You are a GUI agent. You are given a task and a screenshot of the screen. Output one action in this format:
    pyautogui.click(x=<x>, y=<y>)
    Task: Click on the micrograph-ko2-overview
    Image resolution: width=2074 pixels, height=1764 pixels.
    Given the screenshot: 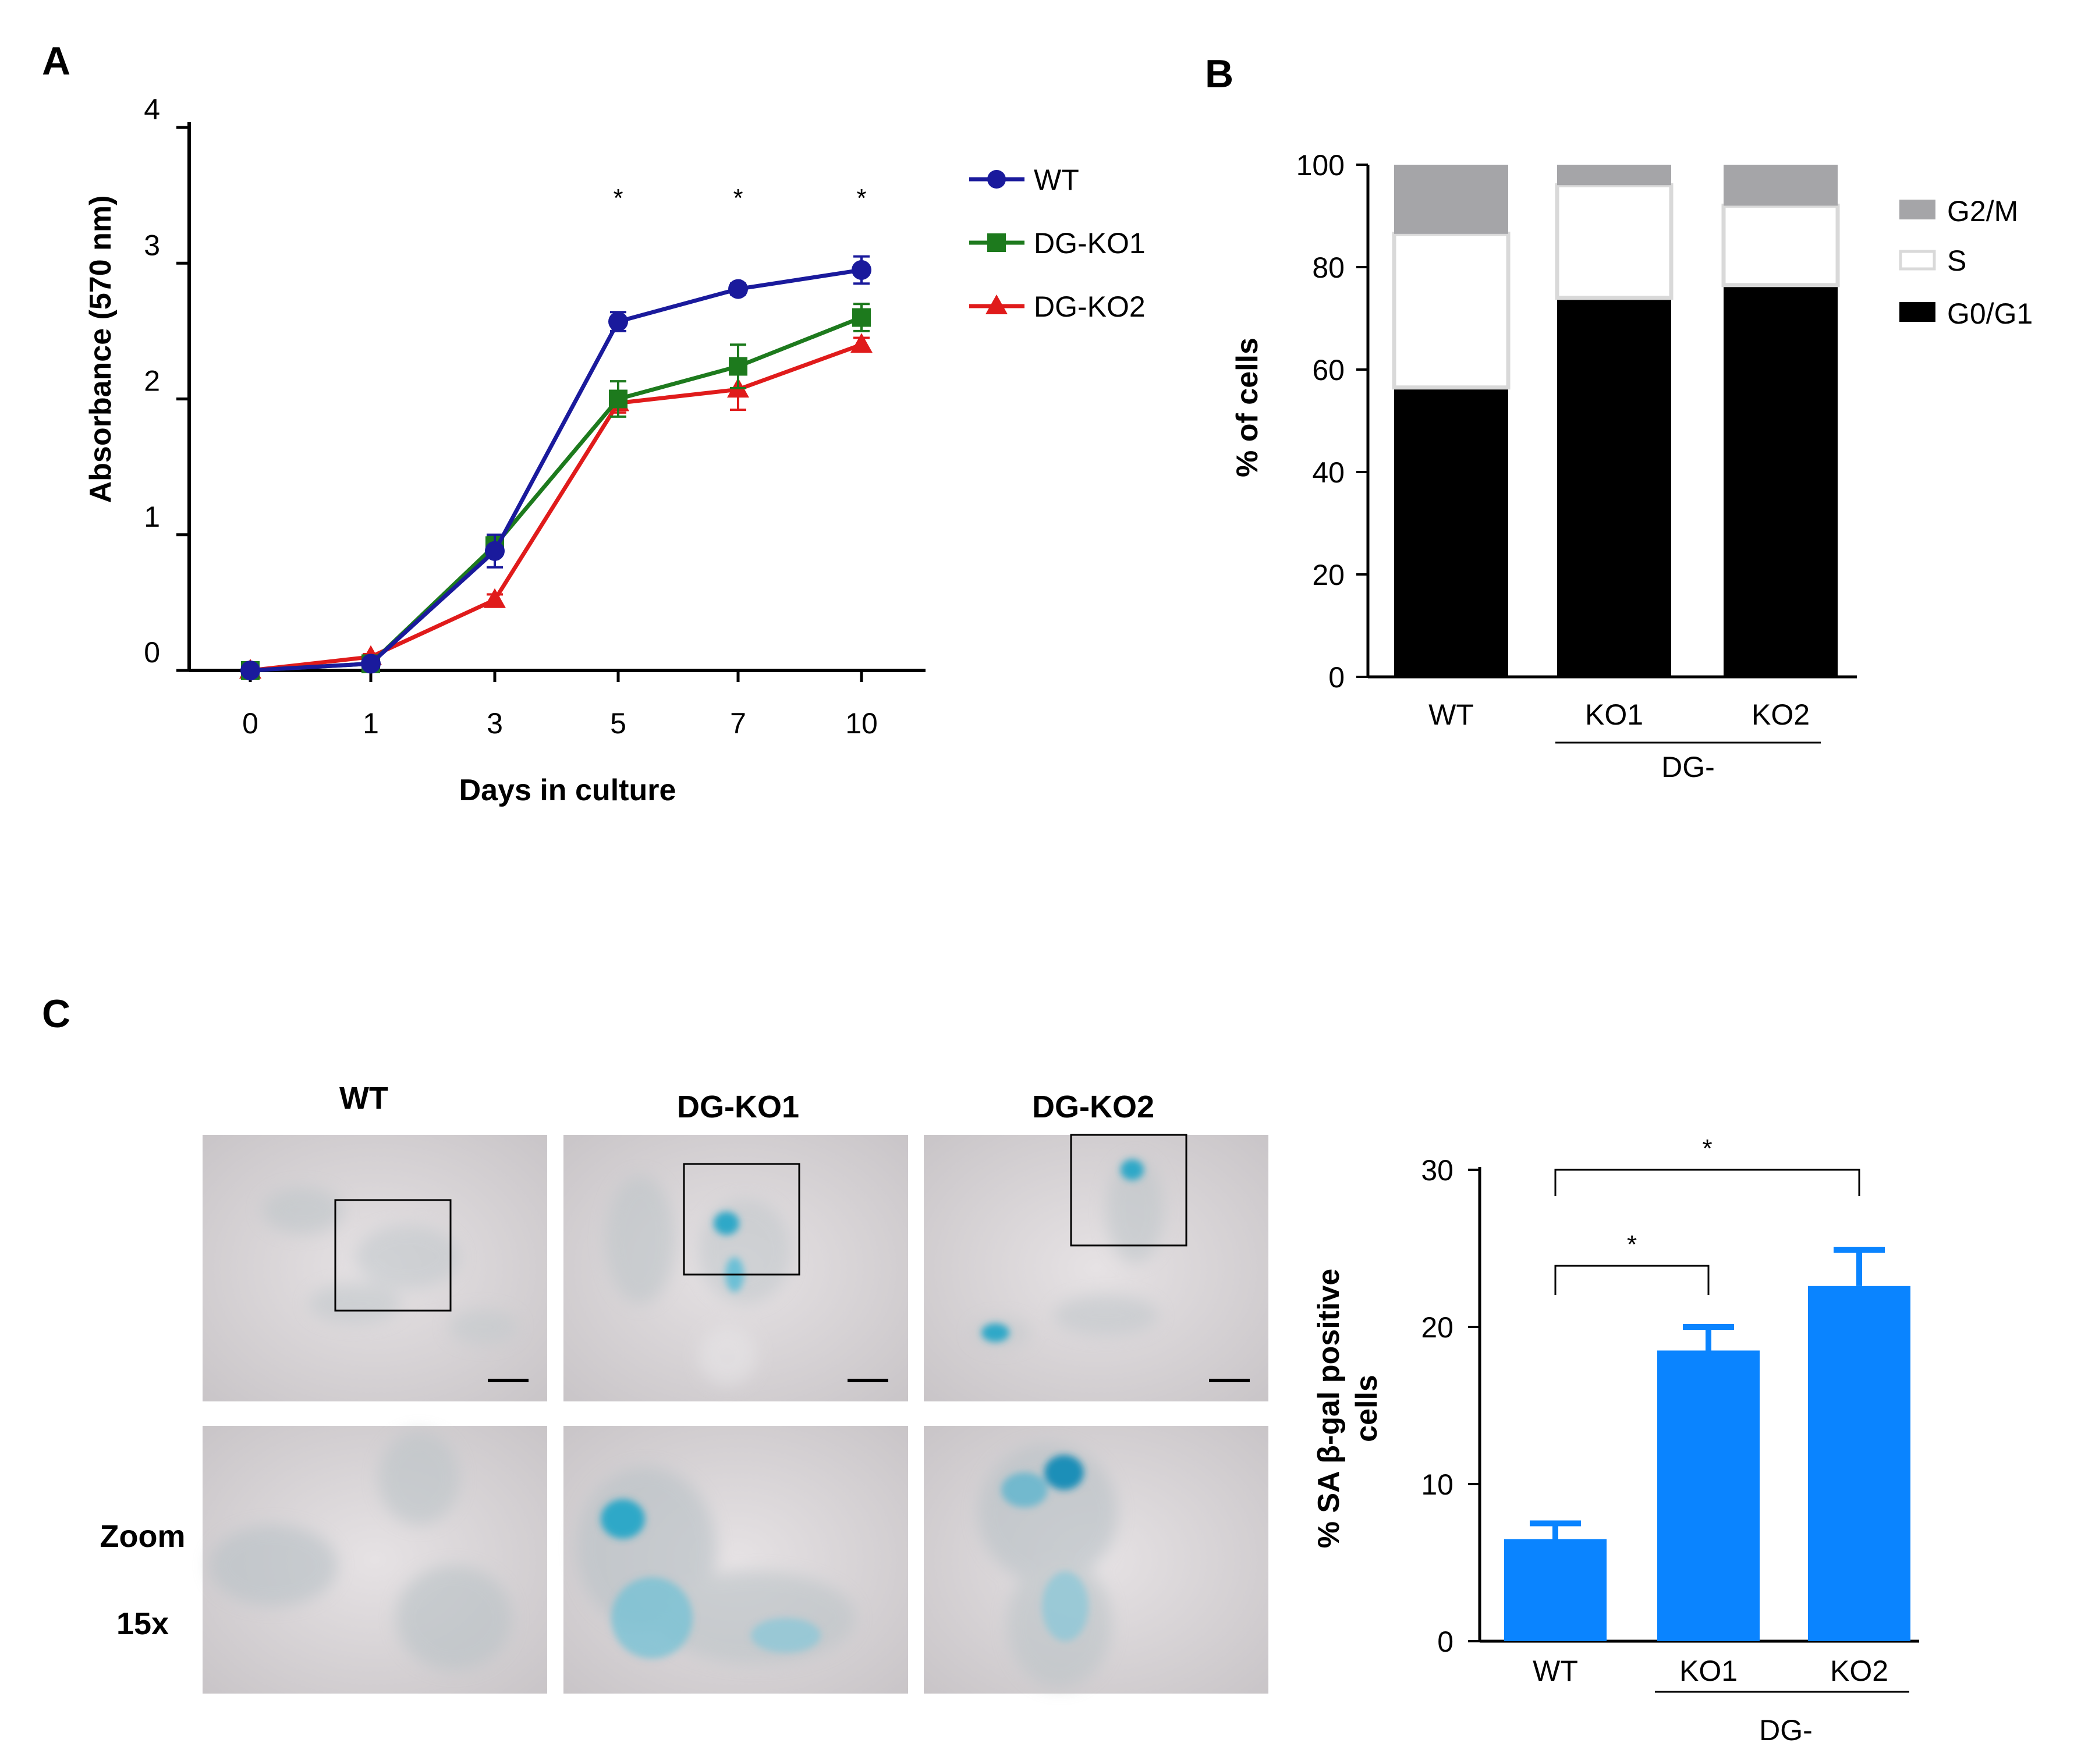 What is the action you would take?
    pyautogui.click(x=1096, y=1267)
    